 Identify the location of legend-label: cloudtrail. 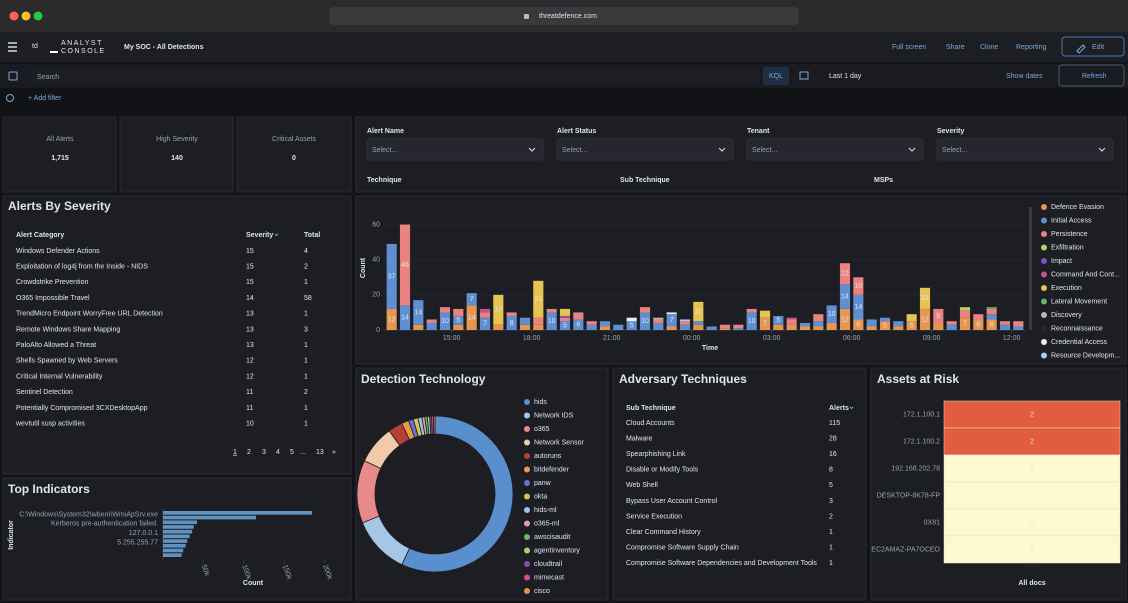
(548, 564).